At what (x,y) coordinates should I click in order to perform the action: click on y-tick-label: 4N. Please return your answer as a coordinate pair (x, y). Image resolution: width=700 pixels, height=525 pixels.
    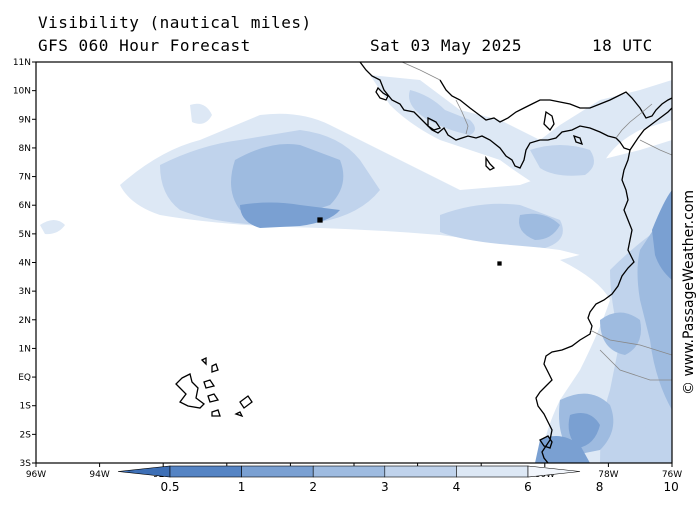
    Looking at the image, I should click on (25, 264).